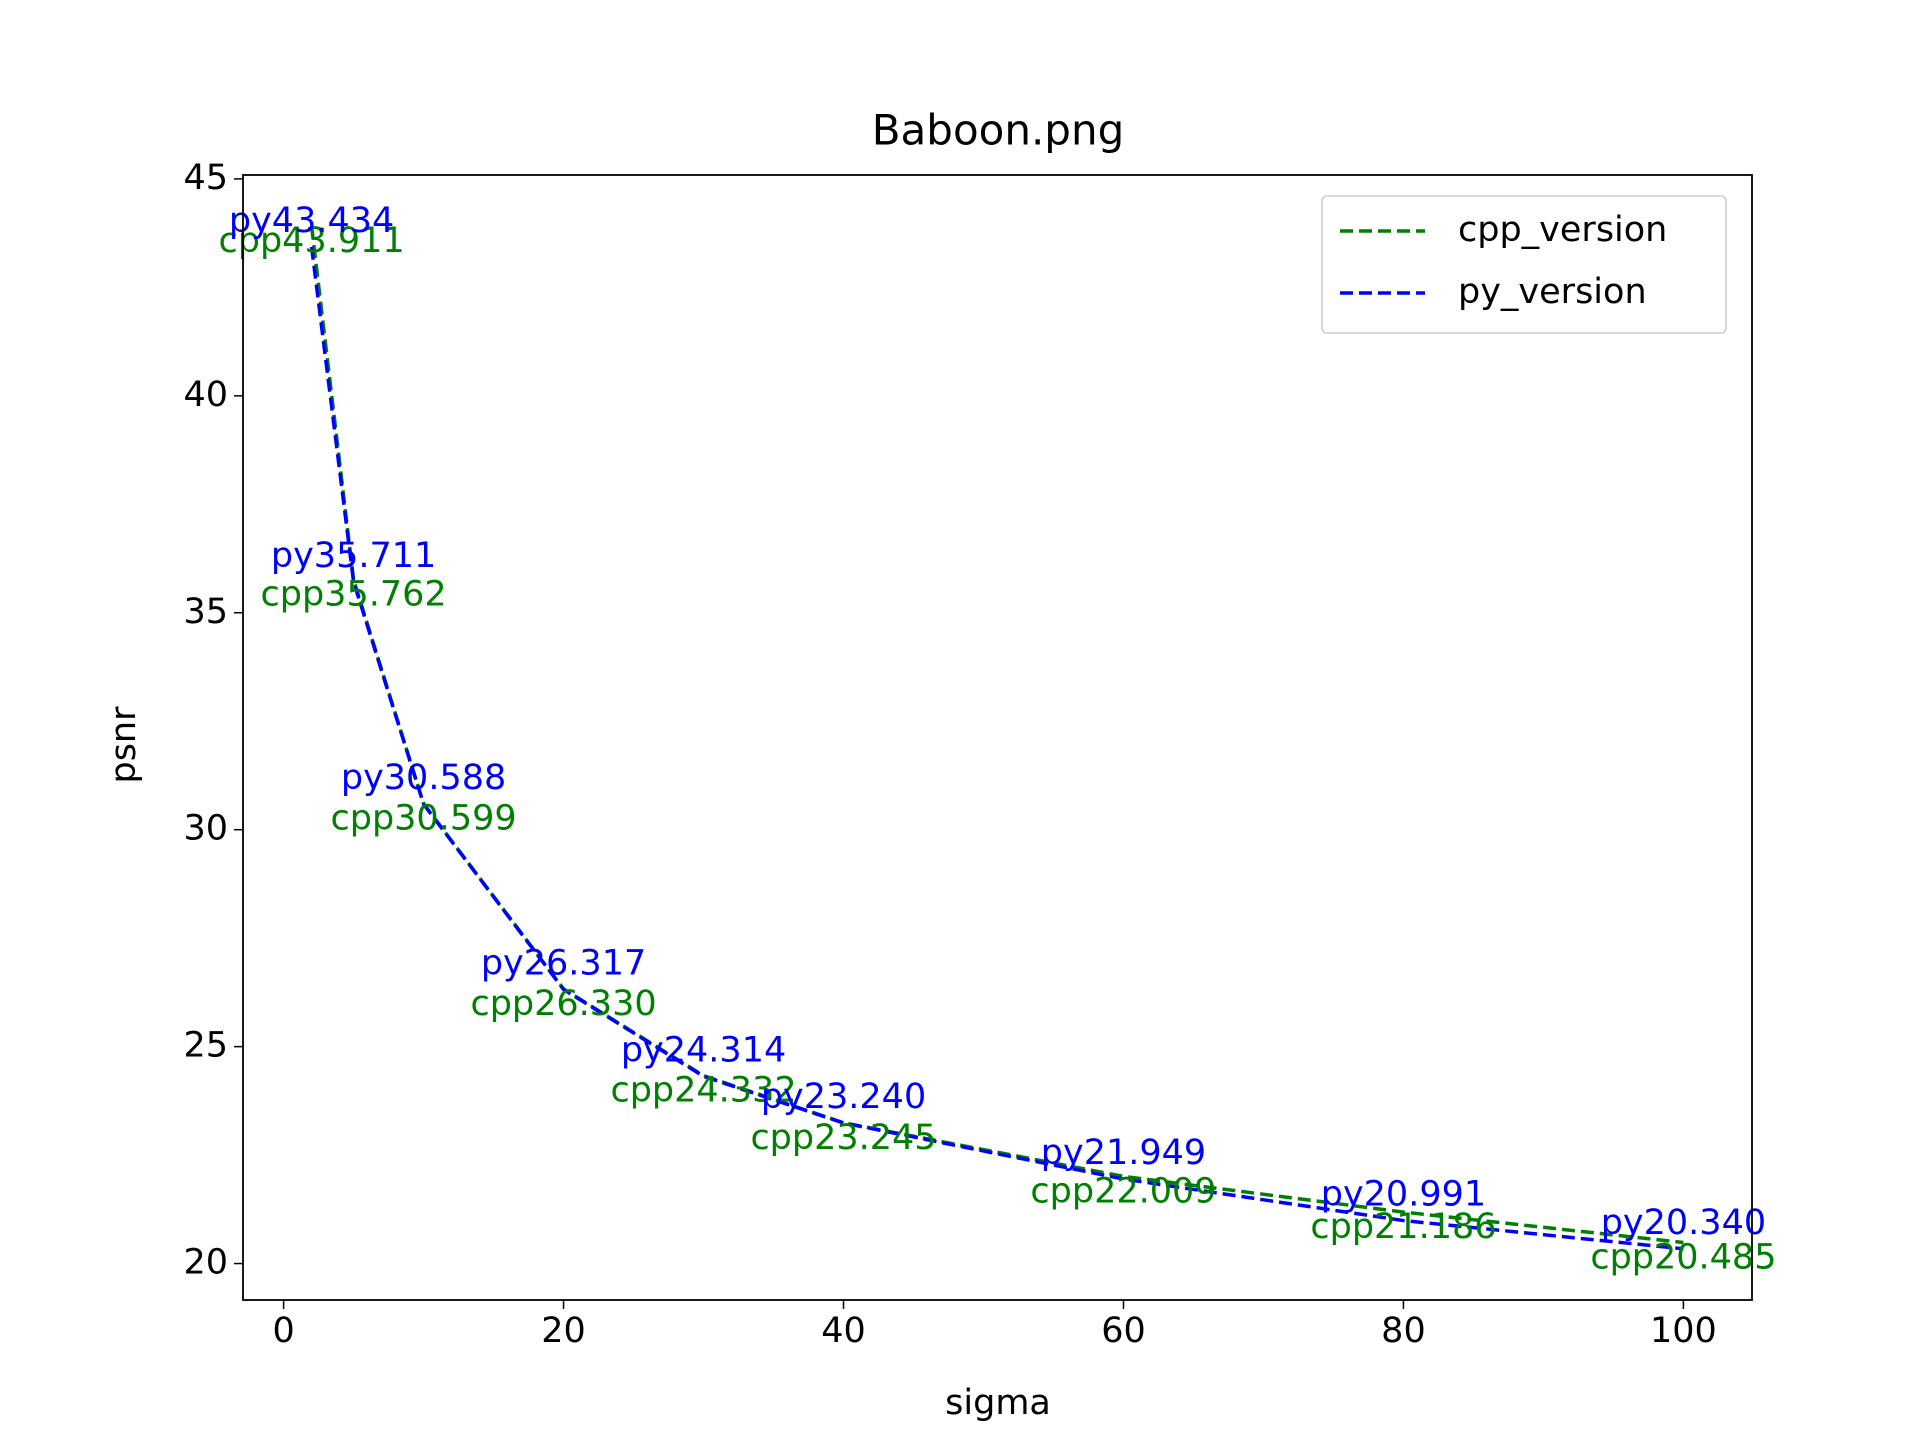  What do you see at coordinates (563, 1004) in the screenshot?
I see `data-label: cpp26.330` at bounding box center [563, 1004].